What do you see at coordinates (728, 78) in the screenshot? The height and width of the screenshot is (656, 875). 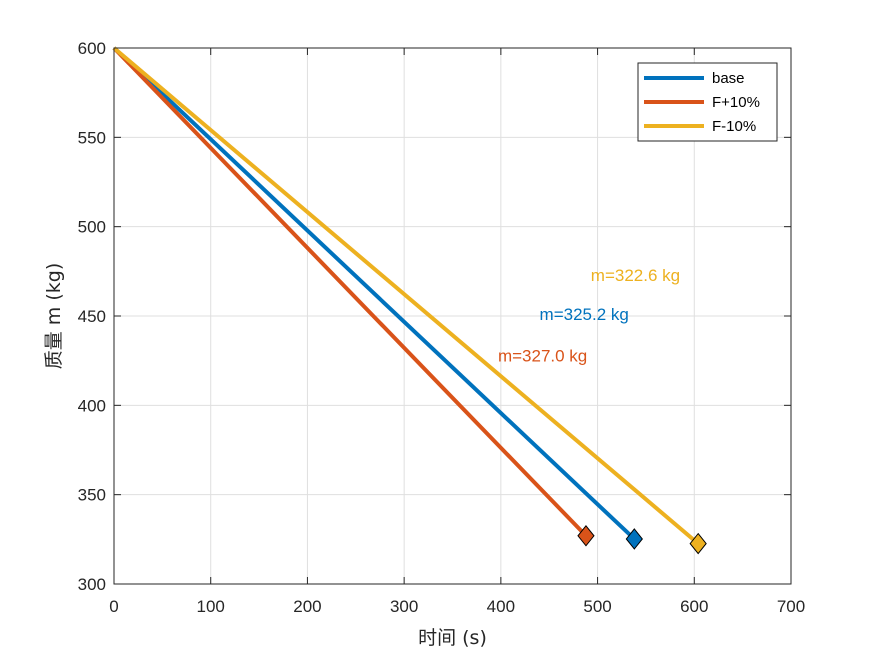 I see `legend-entry-0: base` at bounding box center [728, 78].